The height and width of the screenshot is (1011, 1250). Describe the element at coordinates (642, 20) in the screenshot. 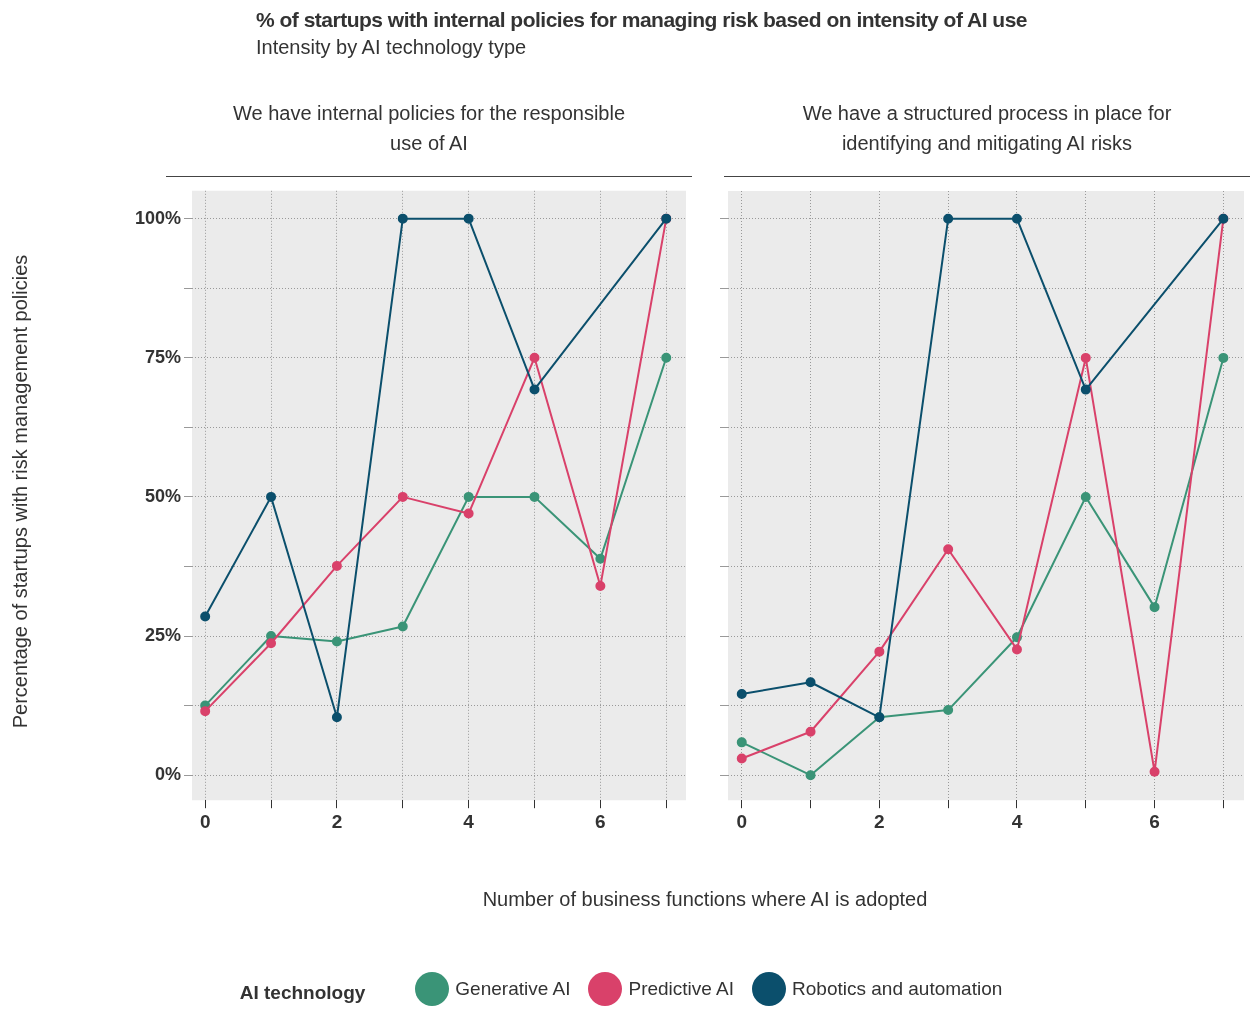

I see `text: % of startups with internal policies for managing risk based on intensity of AI use` at that location.